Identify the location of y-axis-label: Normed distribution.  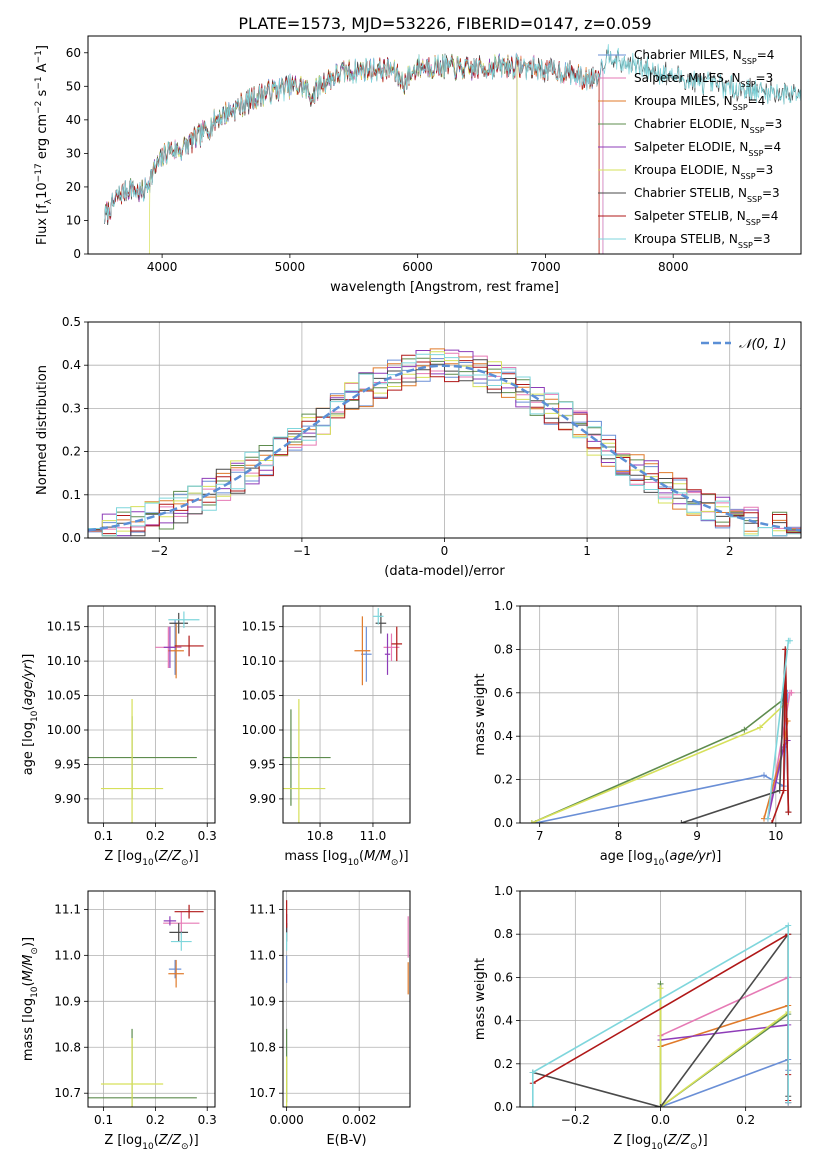
(42, 430).